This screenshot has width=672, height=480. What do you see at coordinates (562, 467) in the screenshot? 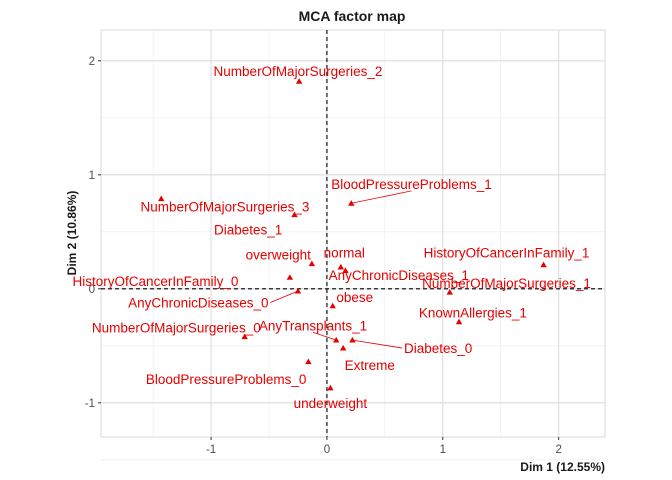
I see `x-axis-title: Dim 1 (12.55%)` at bounding box center [562, 467].